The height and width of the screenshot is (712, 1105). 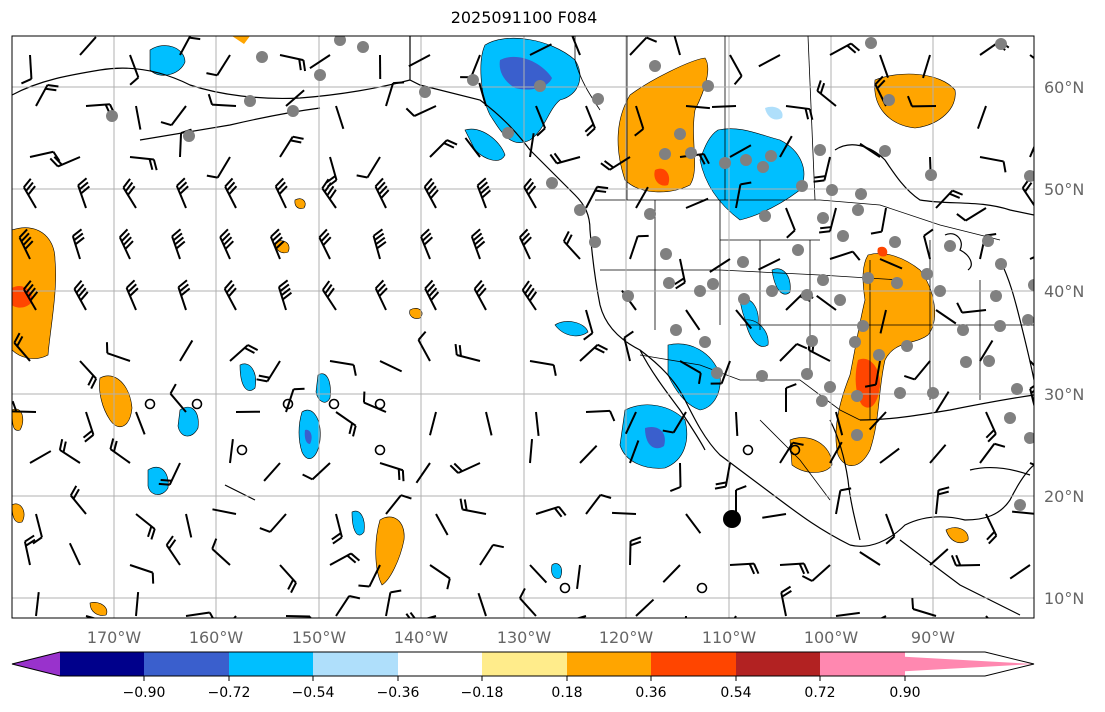 I want to click on colorbar-outline, so click(x=523, y=664).